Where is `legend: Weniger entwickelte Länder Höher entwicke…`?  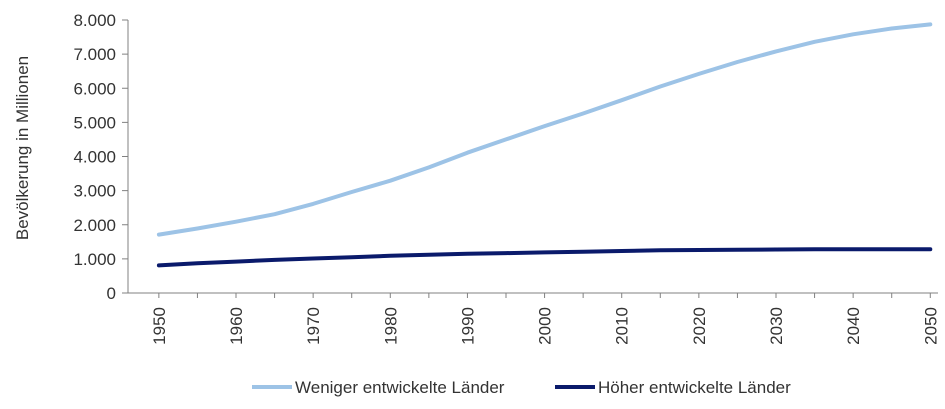 legend: Weniger entwickelte Länder Höher entwicke… is located at coordinates (521, 387).